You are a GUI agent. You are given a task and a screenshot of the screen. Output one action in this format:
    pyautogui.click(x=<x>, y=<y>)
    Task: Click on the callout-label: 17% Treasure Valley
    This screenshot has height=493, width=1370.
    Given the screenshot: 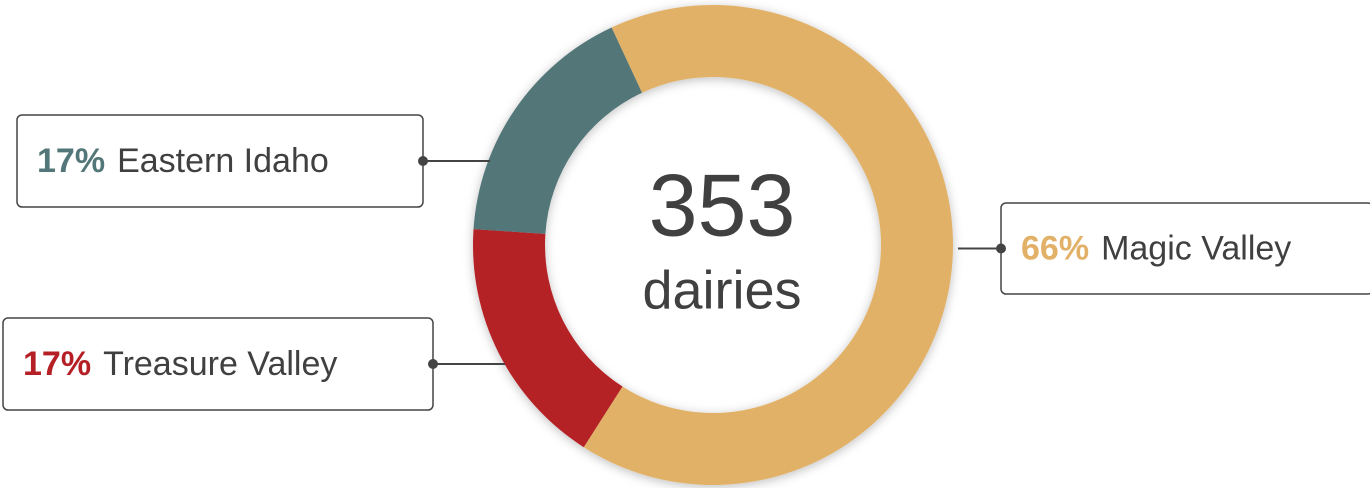 What is the action you would take?
    pyautogui.click(x=180, y=364)
    